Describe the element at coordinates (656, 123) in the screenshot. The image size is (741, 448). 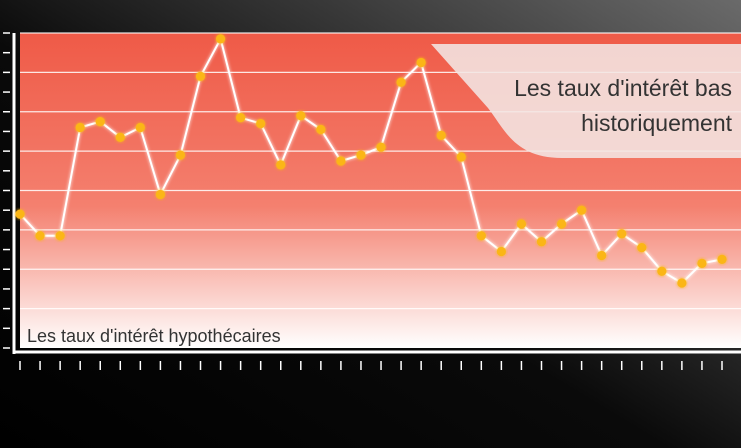
I see `callout-title-line2: historiquement` at that location.